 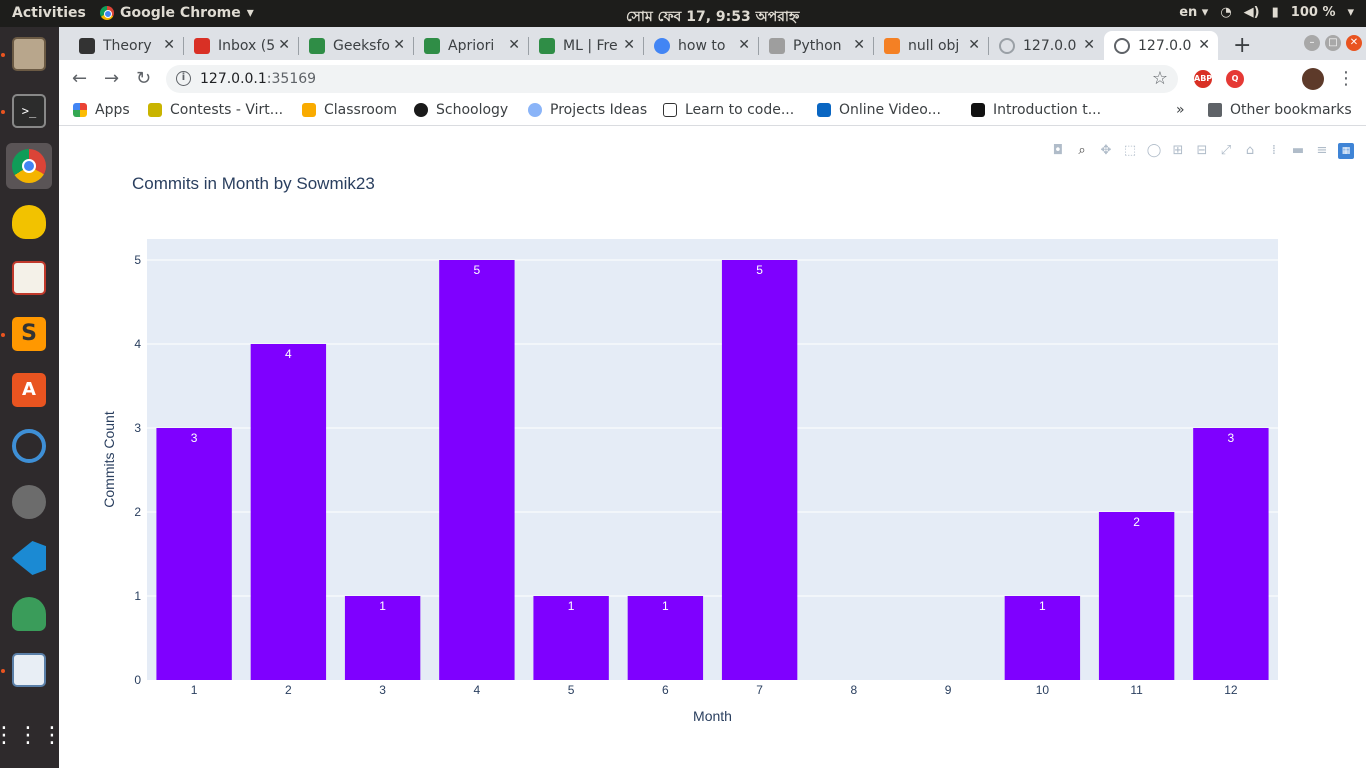 What do you see at coordinates (29, 390) in the screenshot?
I see `software-center-icon: A` at bounding box center [29, 390].